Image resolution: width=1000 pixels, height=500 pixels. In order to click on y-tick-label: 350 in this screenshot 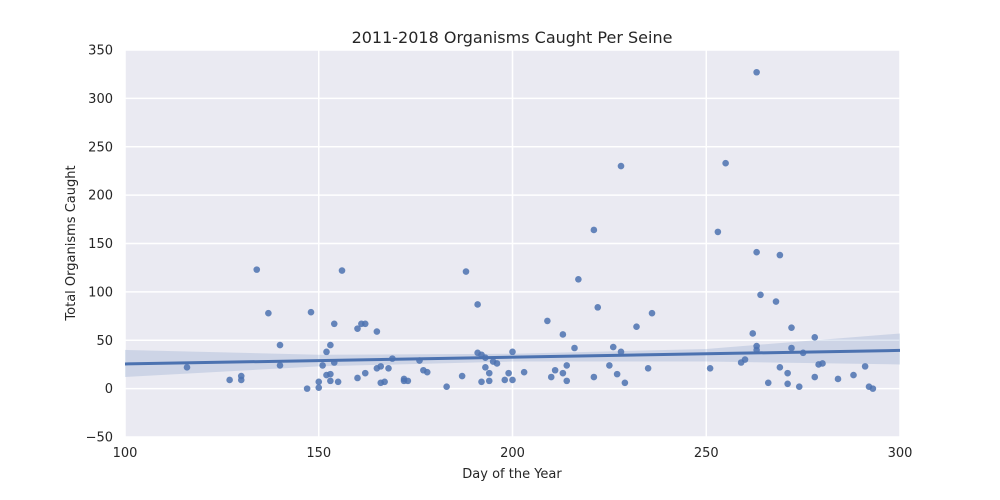, I will do `click(100, 51)`.